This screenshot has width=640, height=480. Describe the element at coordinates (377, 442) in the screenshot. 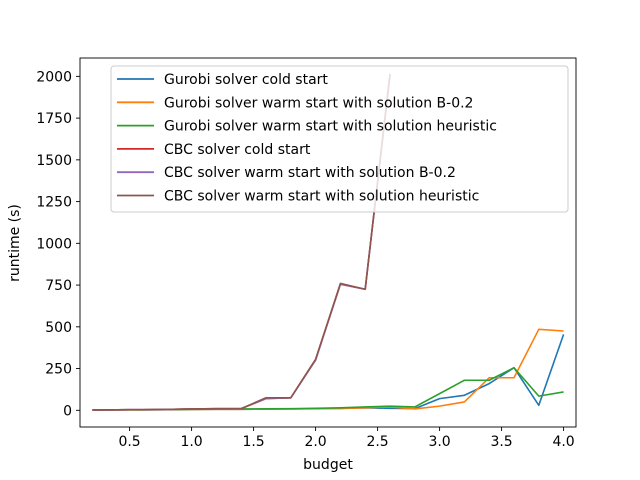

I see `x-tick-label: 2.5` at that location.